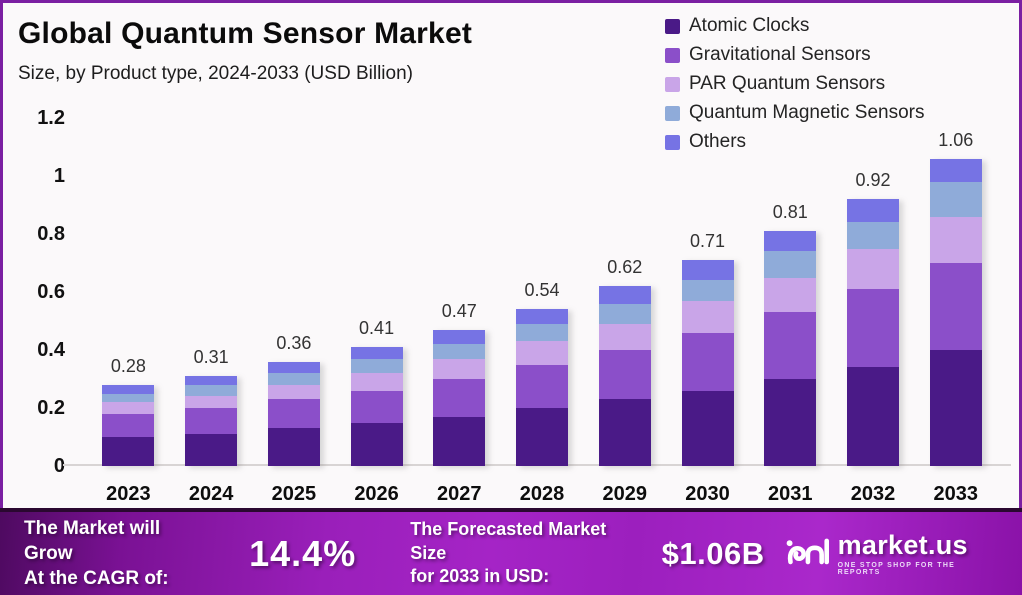 Image resolution: width=1022 pixels, height=595 pixels. I want to click on x-tick-label: 2025, so click(294, 494).